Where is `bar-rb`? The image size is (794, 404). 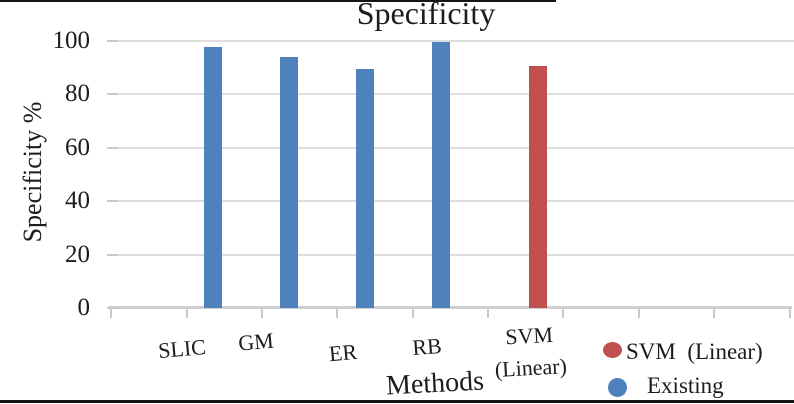
bar-rb is located at coordinates (441, 175).